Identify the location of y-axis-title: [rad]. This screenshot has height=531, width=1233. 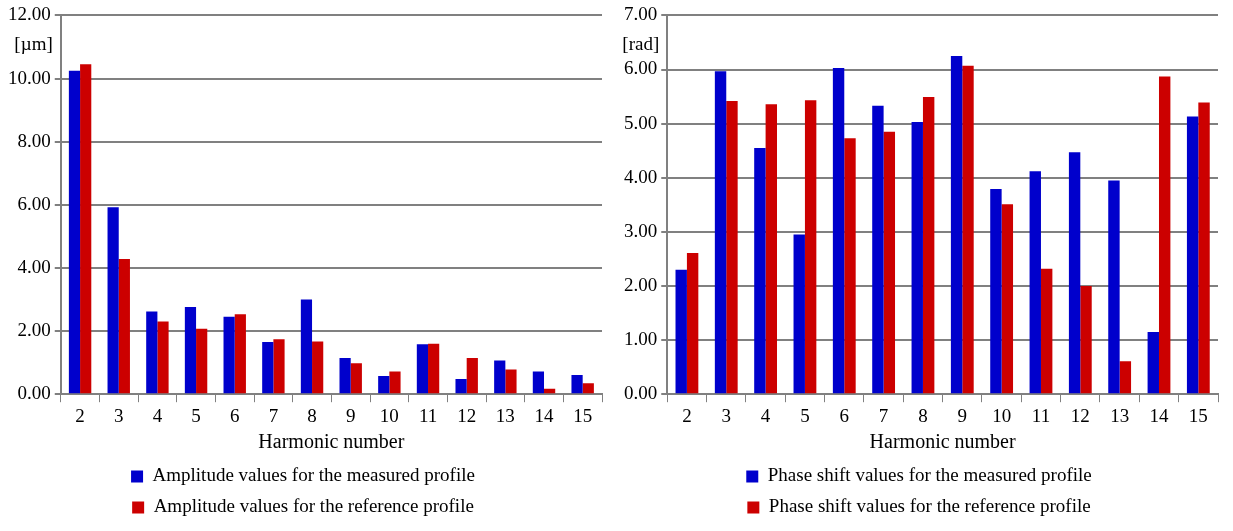
(641, 44).